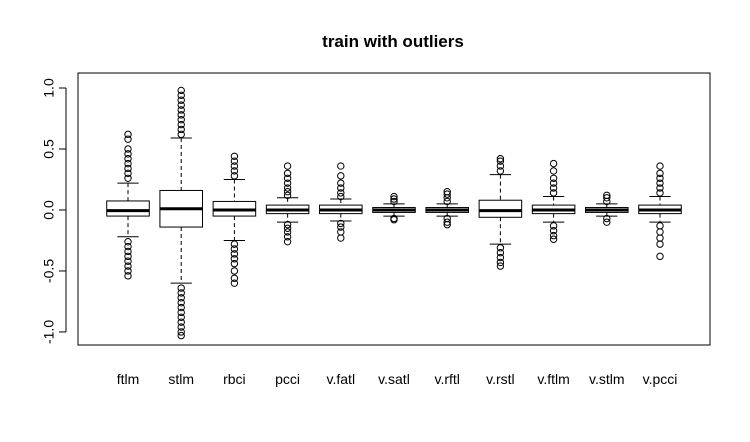 The height and width of the screenshot is (442, 750). Describe the element at coordinates (128, 379) in the screenshot. I see `x-tick-label: ftlm` at that location.